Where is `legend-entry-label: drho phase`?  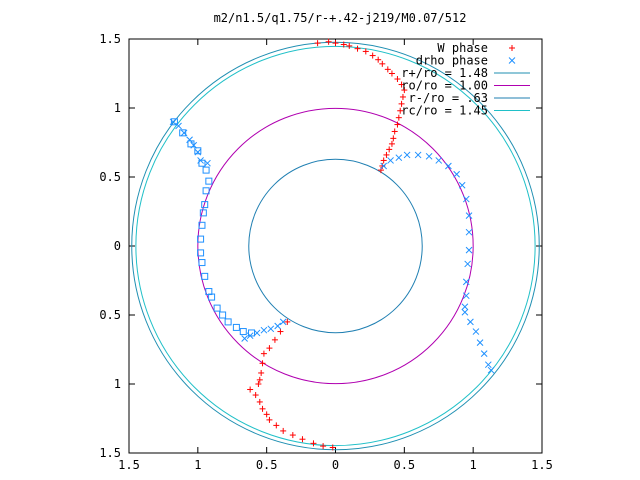 legend-entry-label: drho phase is located at coordinates (452, 61).